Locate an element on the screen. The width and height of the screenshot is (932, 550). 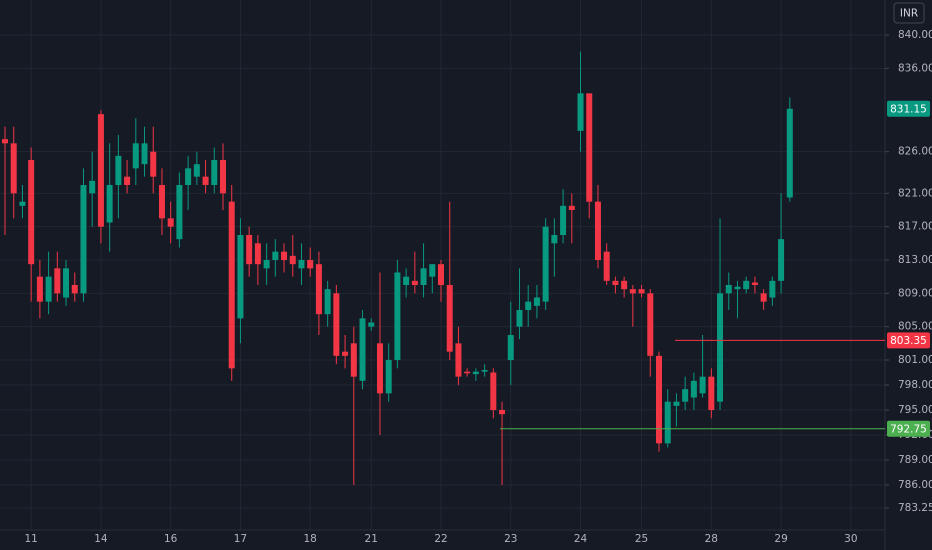
x-tick-label: 22 is located at coordinates (440, 539).